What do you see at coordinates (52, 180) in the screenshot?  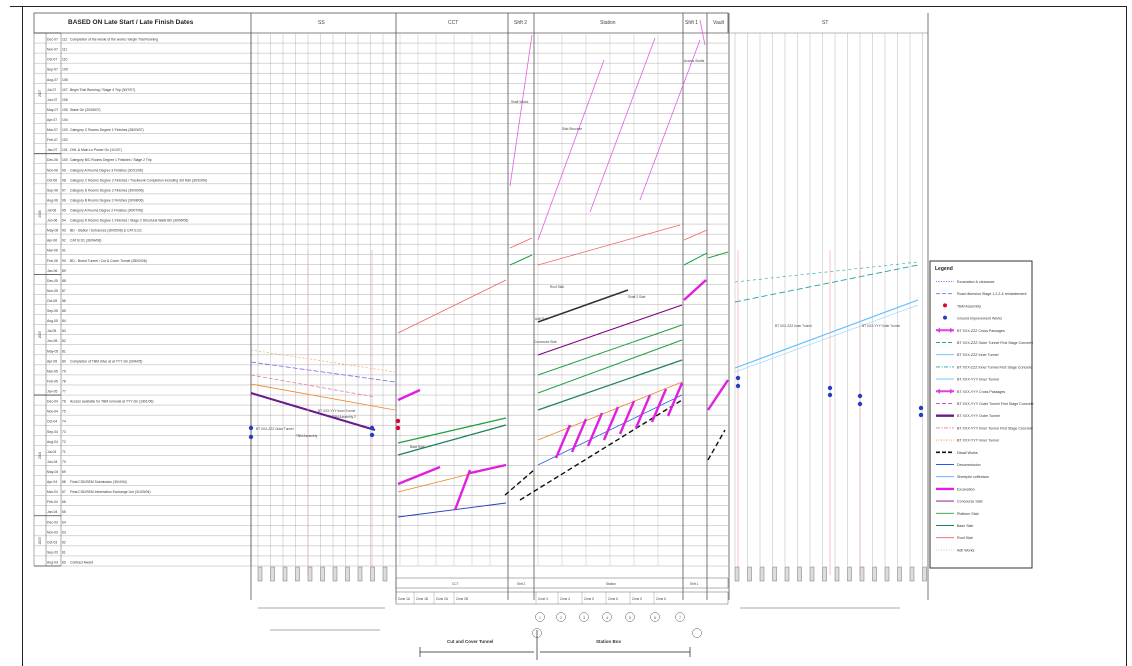 I see `row-date: Oct-06` at bounding box center [52, 180].